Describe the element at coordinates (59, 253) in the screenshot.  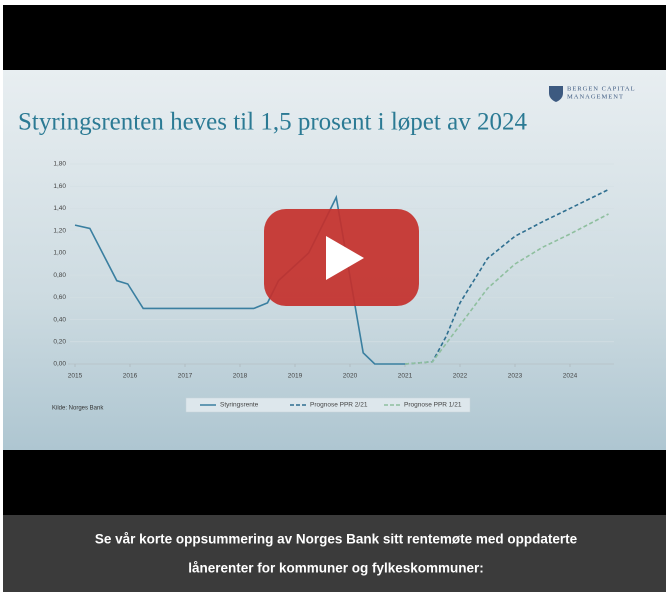
I see `y-tick-label: 1,00` at that location.